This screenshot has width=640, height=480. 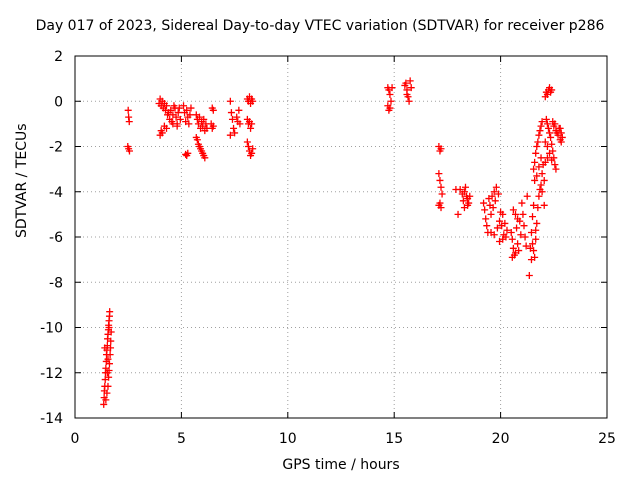 I want to click on y-tick-label: -14, so click(x=51, y=419).